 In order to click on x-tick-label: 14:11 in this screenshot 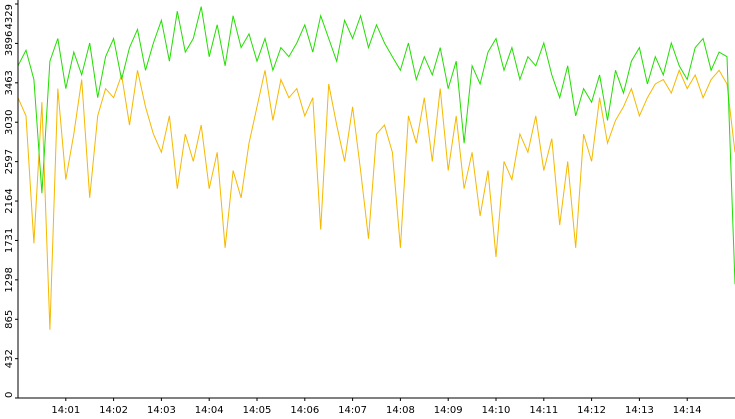, I will do `click(543, 410)`.